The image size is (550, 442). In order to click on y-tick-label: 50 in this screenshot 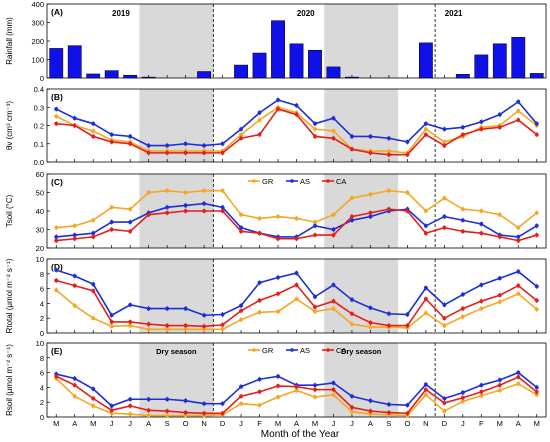, I will do `click(40, 193)`.